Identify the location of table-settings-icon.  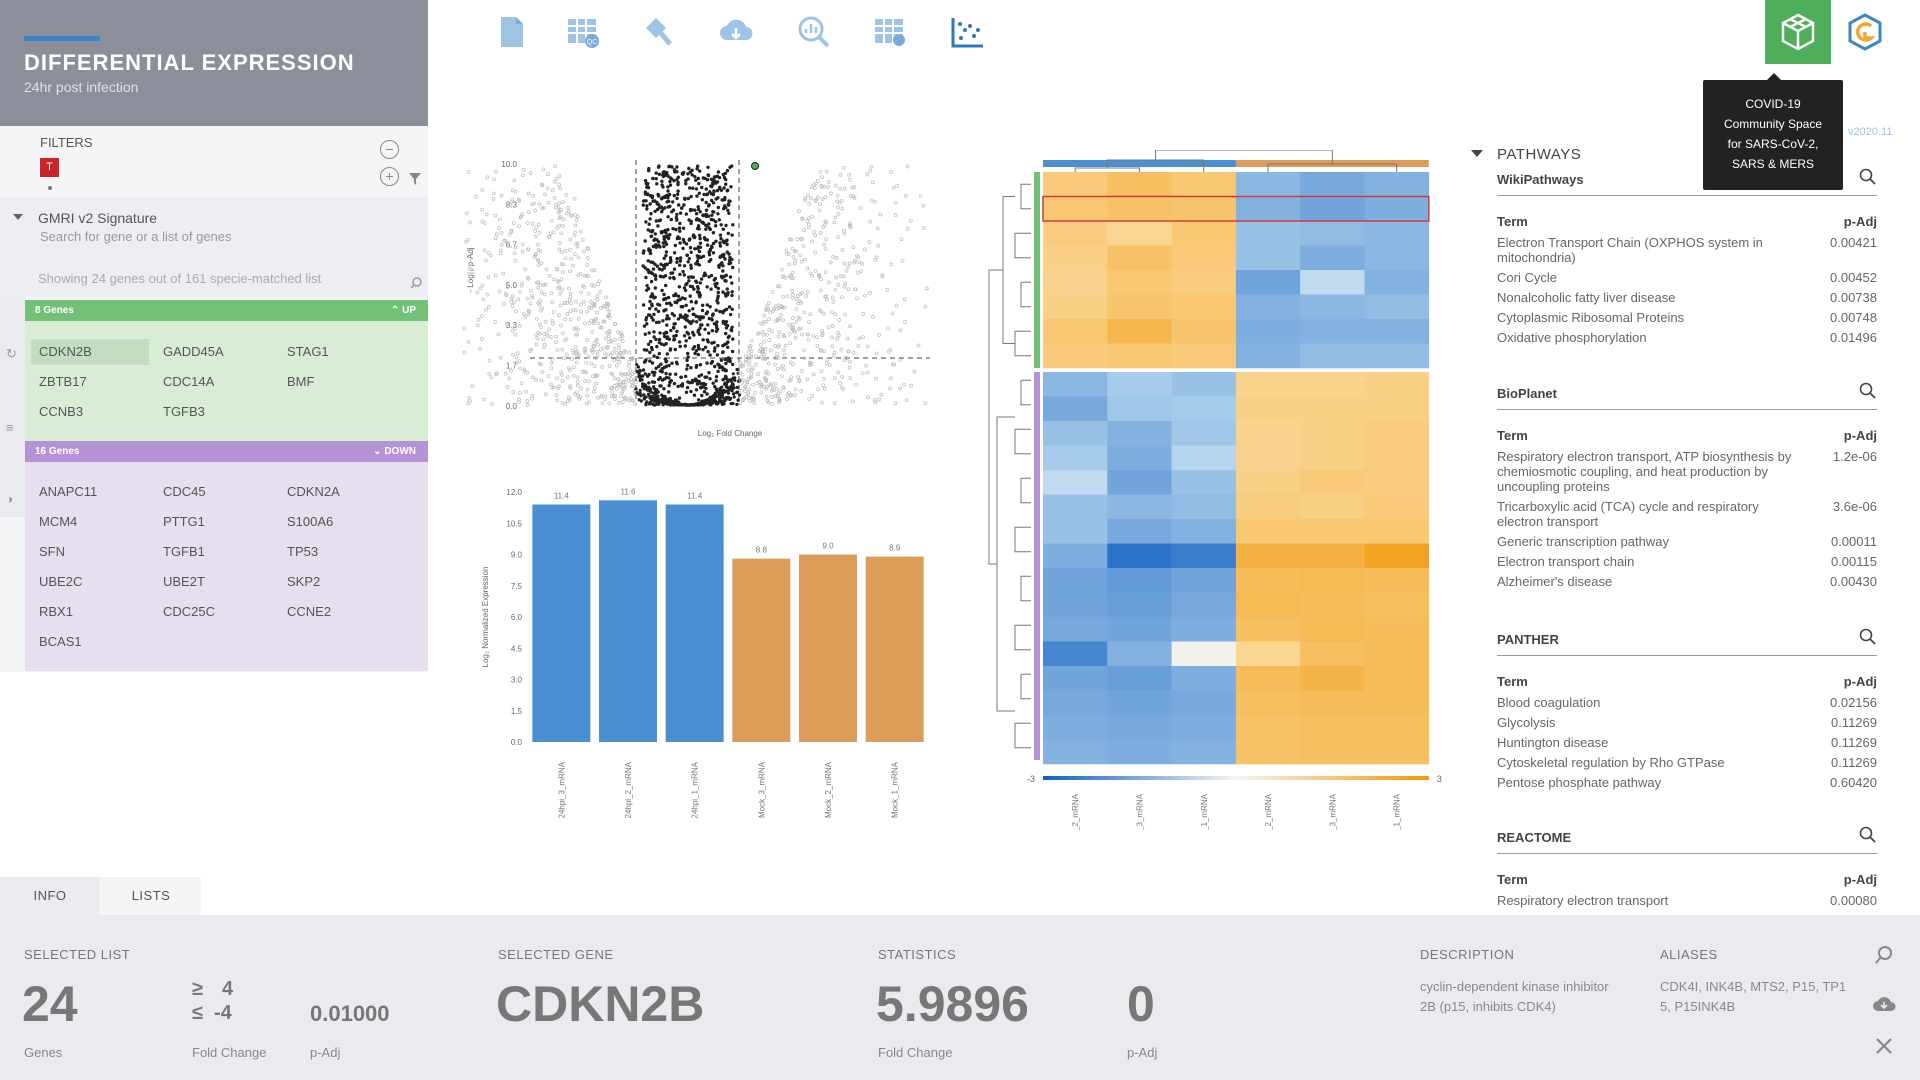
(890, 32).